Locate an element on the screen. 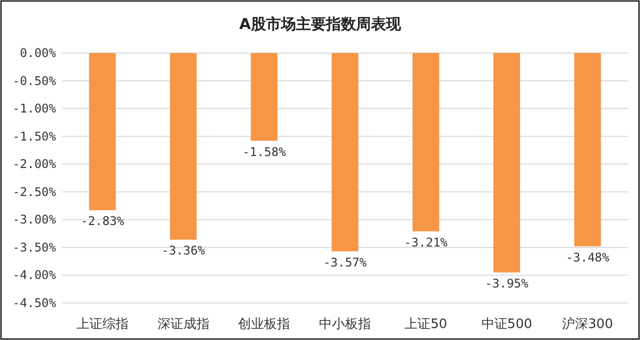 The width and height of the screenshot is (640, 340). x-tick-label: 中小板指 is located at coordinates (345, 324).